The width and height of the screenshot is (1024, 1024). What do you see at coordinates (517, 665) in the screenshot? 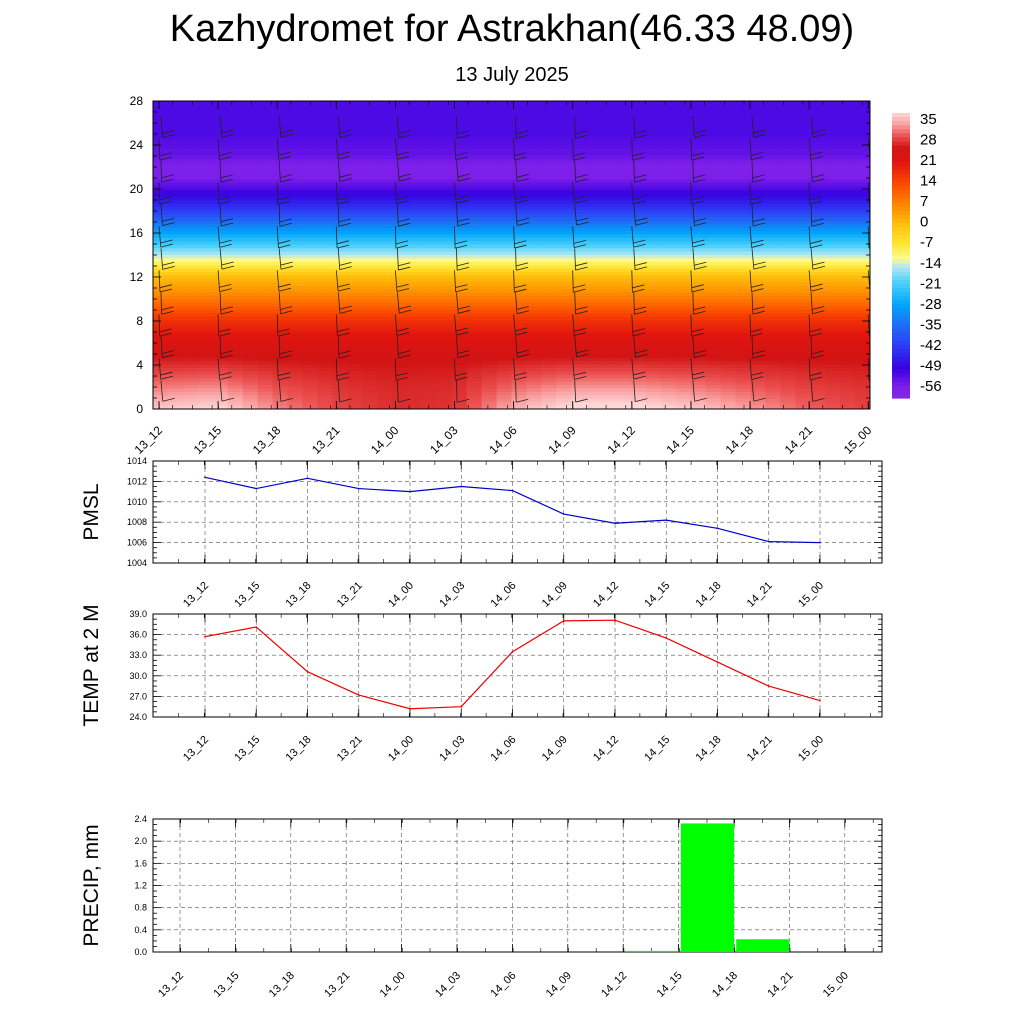
I see `panel-frame` at bounding box center [517, 665].